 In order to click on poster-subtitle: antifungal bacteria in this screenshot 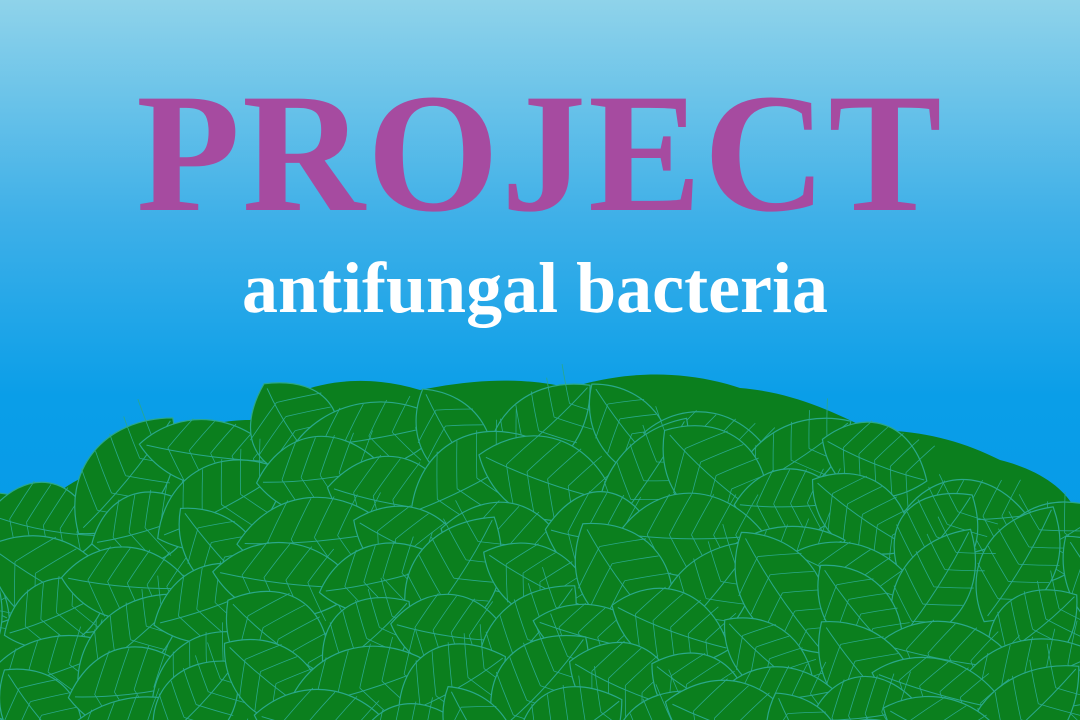, I will do `click(535, 288)`.